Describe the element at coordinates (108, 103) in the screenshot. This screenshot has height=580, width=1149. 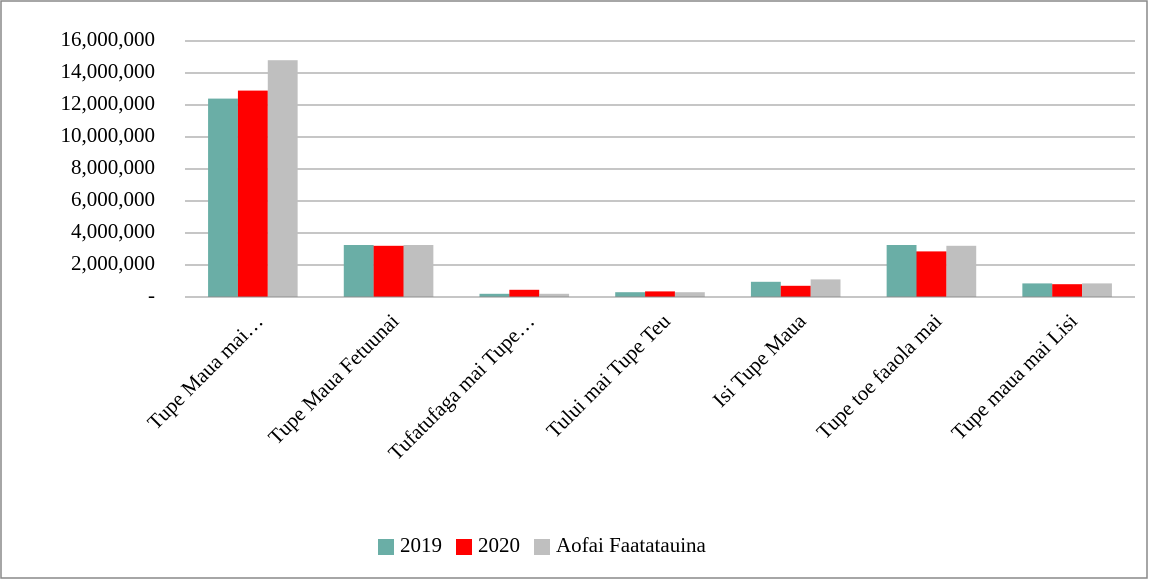
I see `y-tick-label: 12,000,000` at that location.